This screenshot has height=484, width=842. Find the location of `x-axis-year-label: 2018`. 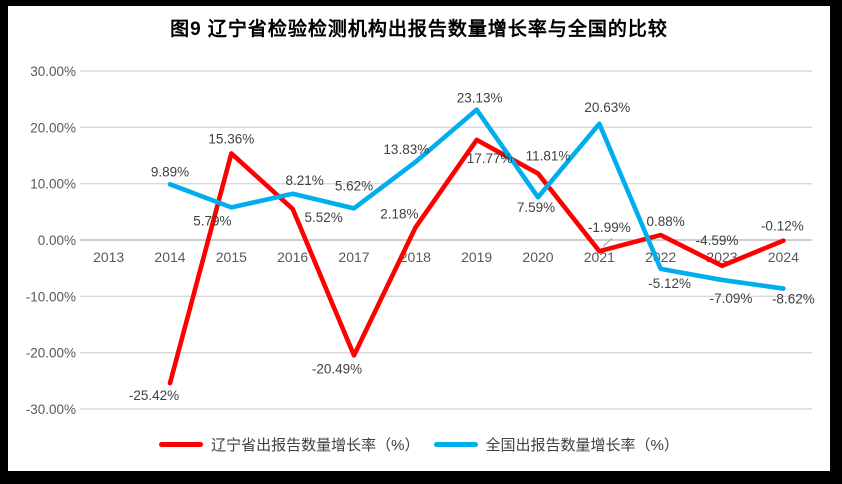

x-axis-year-label: 2018 is located at coordinates (415, 257).